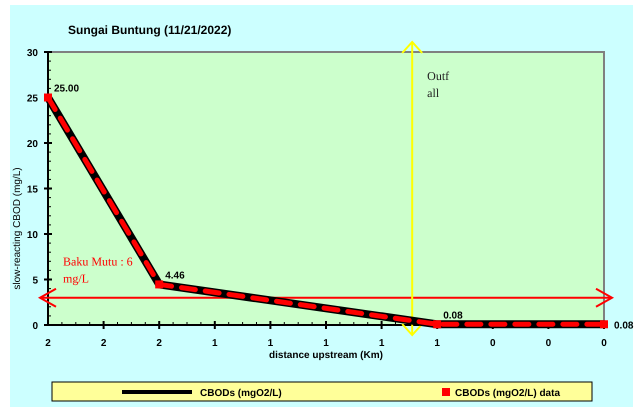 The width and height of the screenshot is (643, 407). What do you see at coordinates (175, 276) in the screenshot?
I see `data-label: 4.46` at bounding box center [175, 276].